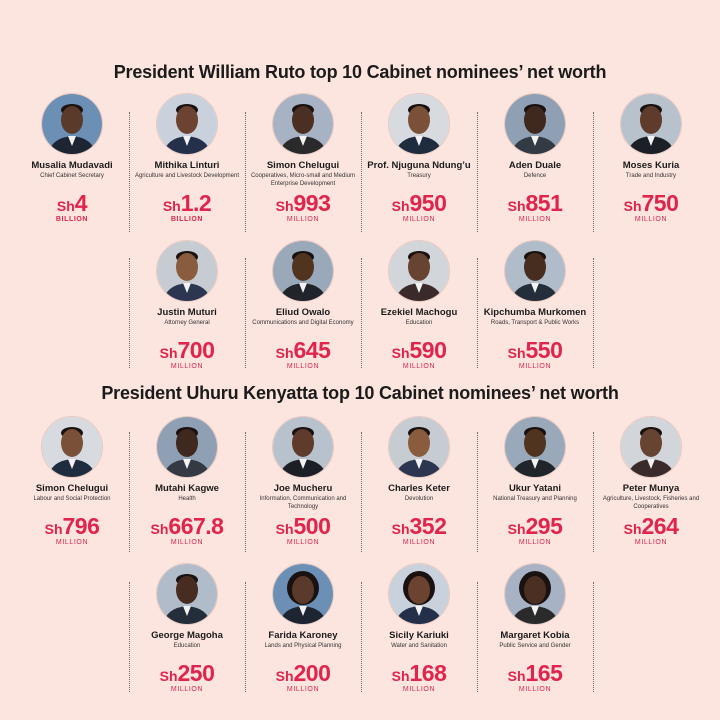  What do you see at coordinates (187, 481) in the screenshot?
I see `nominee-card: Mutahi Kagwe Health Sh667.8 MILLION` at bounding box center [187, 481].